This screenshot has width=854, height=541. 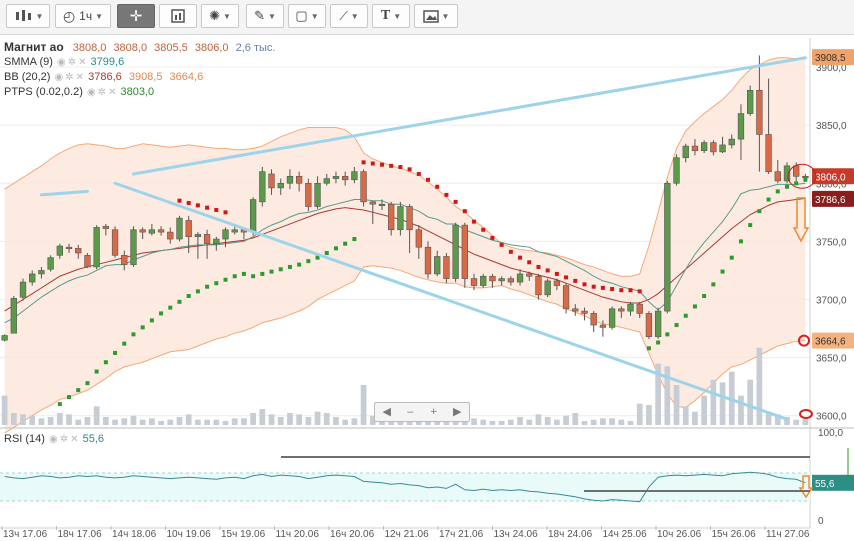 What do you see at coordinates (64, 193) in the screenshot?
I see `trendline` at bounding box center [64, 193].